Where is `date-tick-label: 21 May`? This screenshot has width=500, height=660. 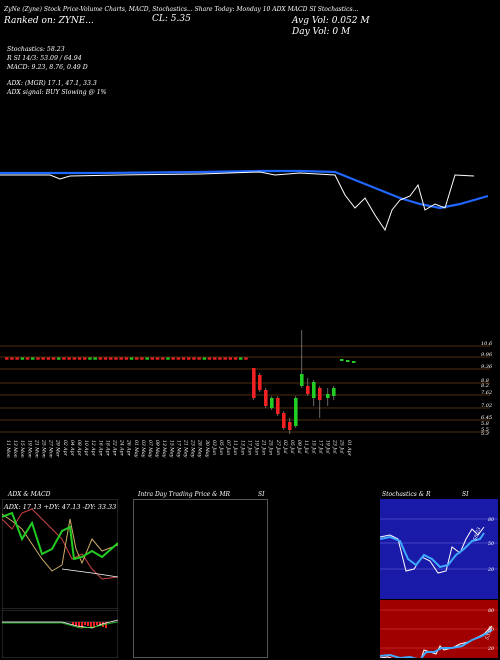 date-tick-label: 21 May is located at coordinates (186, 448).